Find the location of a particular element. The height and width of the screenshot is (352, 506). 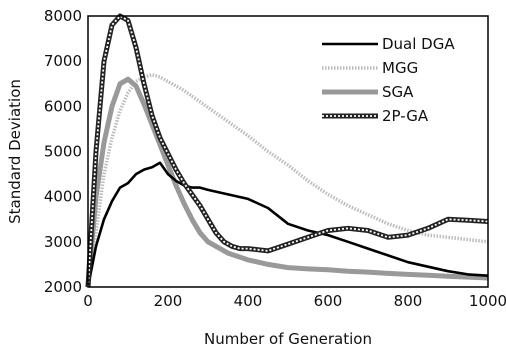

y-axis-label-group: Standard Deviation is located at coordinates (15, 151).